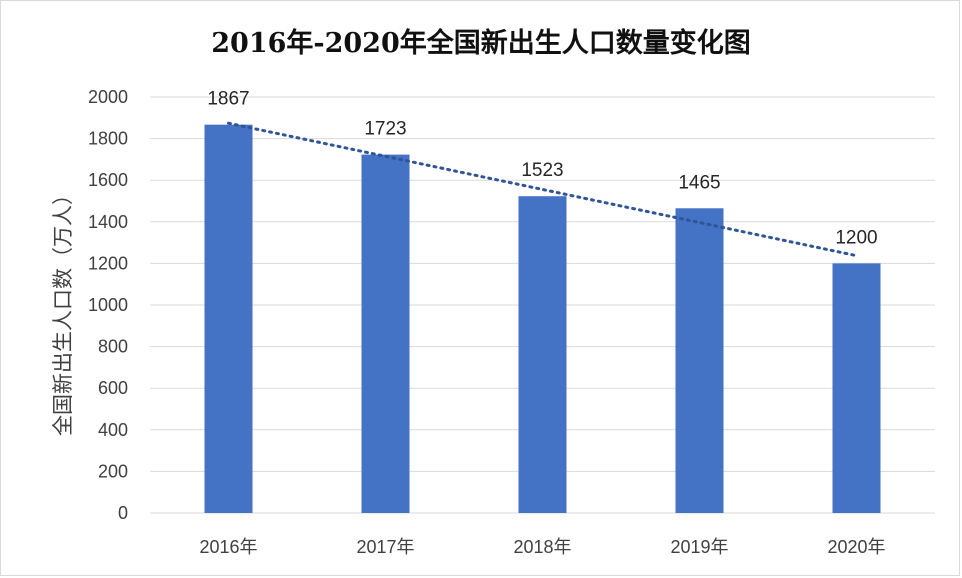 Image resolution: width=962 pixels, height=578 pixels. What do you see at coordinates (699, 182) in the screenshot?
I see `data-label: 1465` at bounding box center [699, 182].